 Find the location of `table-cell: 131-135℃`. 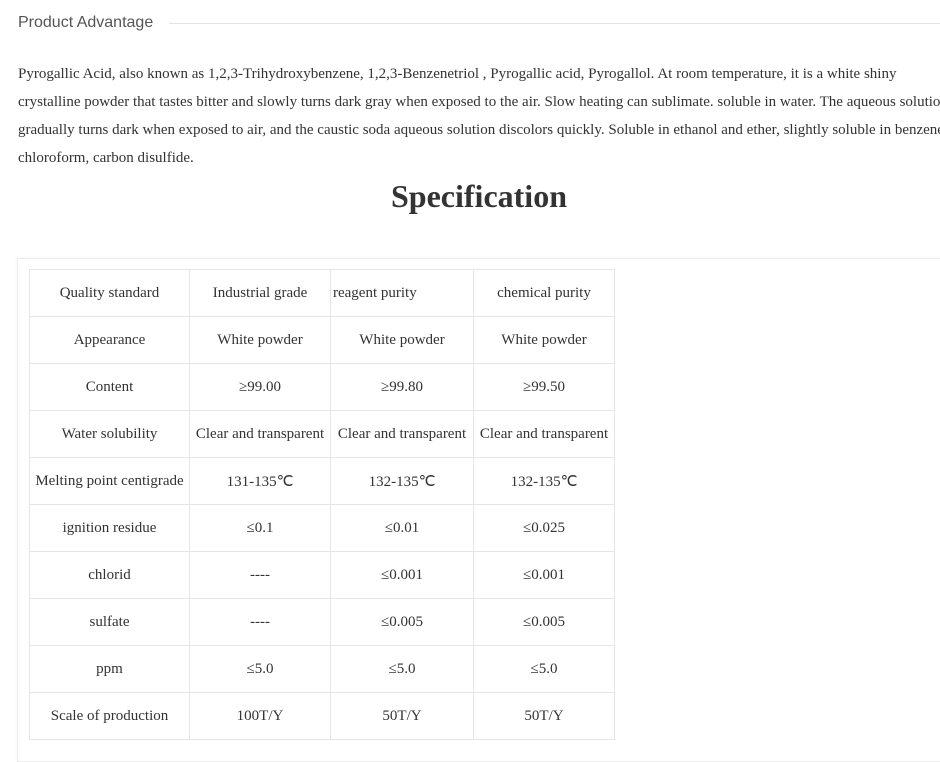

table-cell: 131-135℃ is located at coordinates (260, 481).